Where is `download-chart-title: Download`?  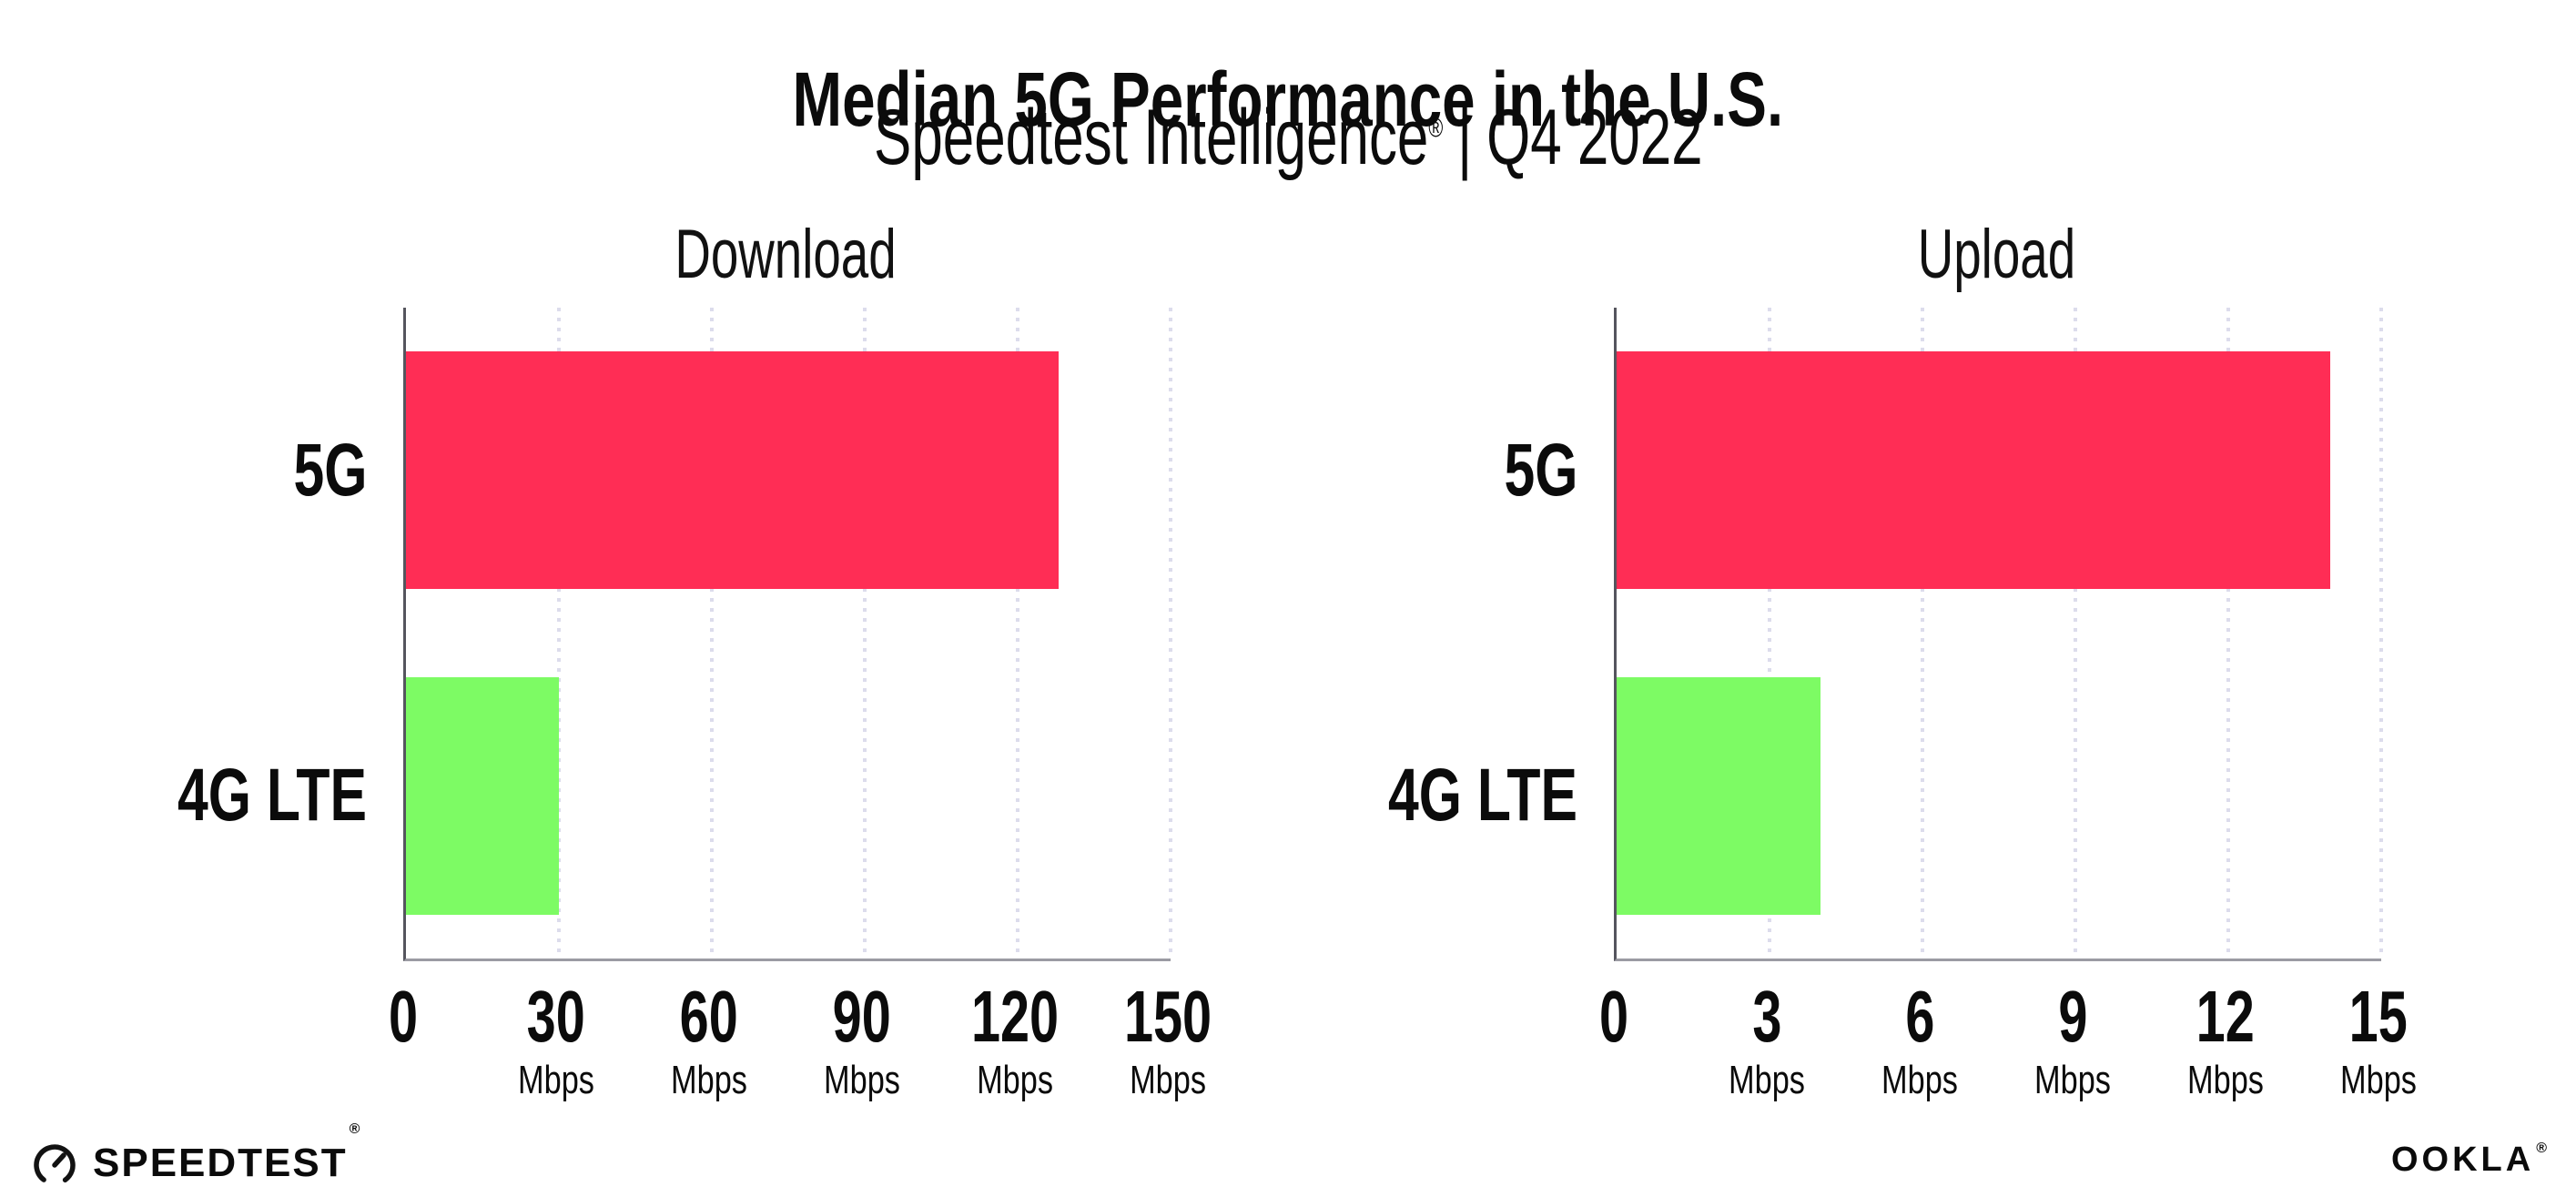 download-chart-title: Download is located at coordinates (785, 255).